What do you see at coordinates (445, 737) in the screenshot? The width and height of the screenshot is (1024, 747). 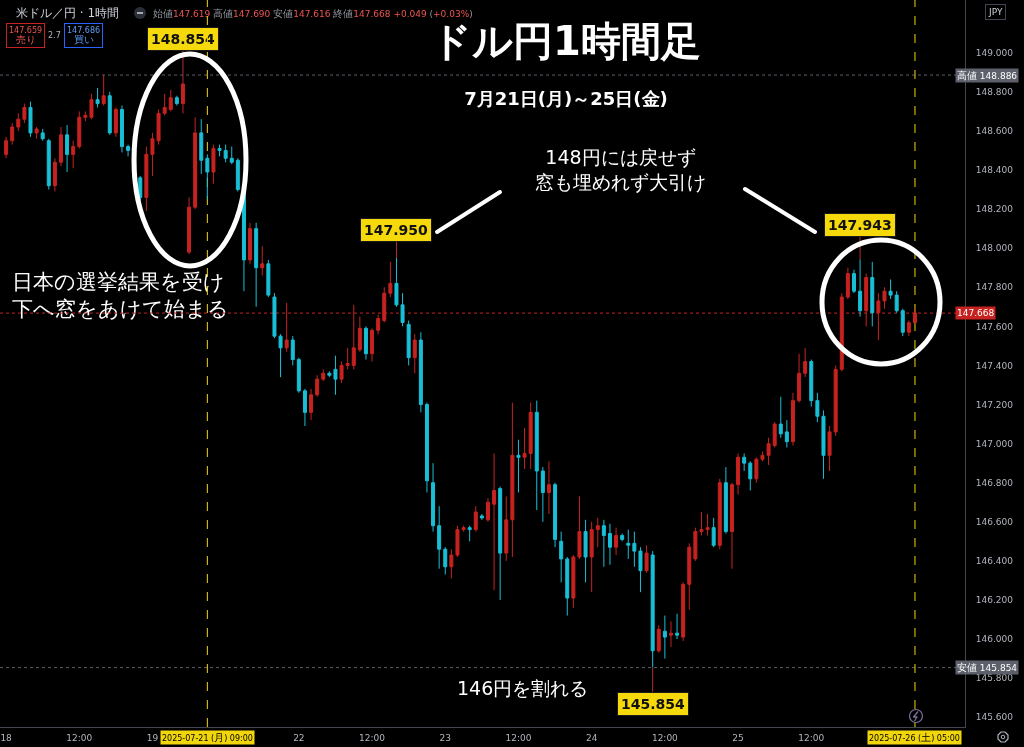 I see `x-tick-label: 23` at bounding box center [445, 737].